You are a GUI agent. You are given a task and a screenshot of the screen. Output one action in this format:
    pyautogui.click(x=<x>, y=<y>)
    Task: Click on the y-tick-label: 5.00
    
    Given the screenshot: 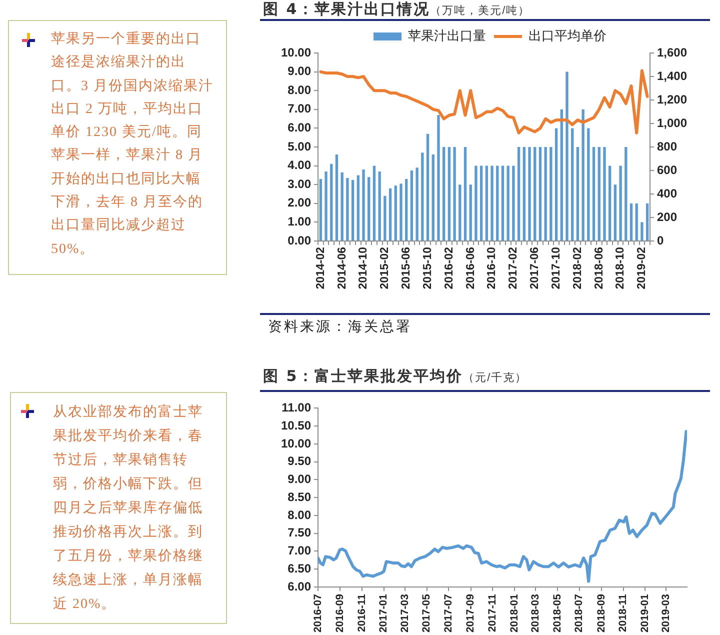 What is the action you would take?
    pyautogui.click(x=300, y=146)
    